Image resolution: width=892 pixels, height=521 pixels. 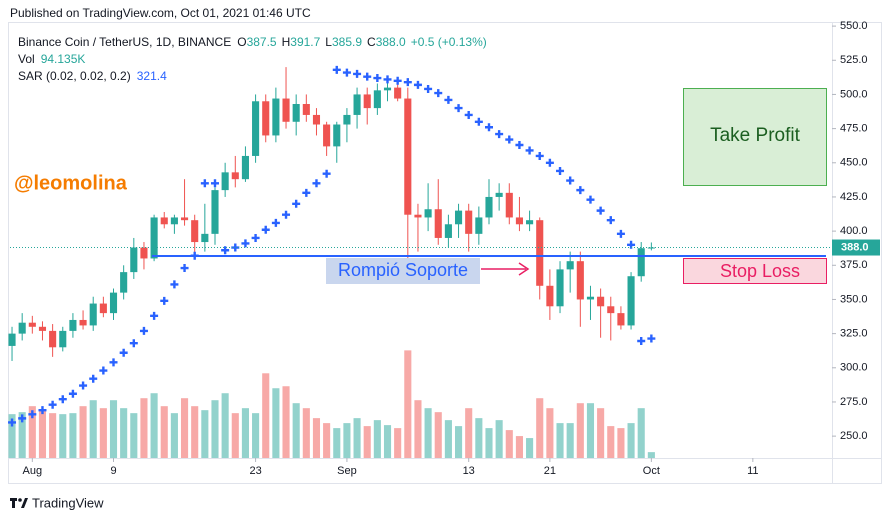 I want to click on brand-name: TradingView, so click(x=68, y=502).